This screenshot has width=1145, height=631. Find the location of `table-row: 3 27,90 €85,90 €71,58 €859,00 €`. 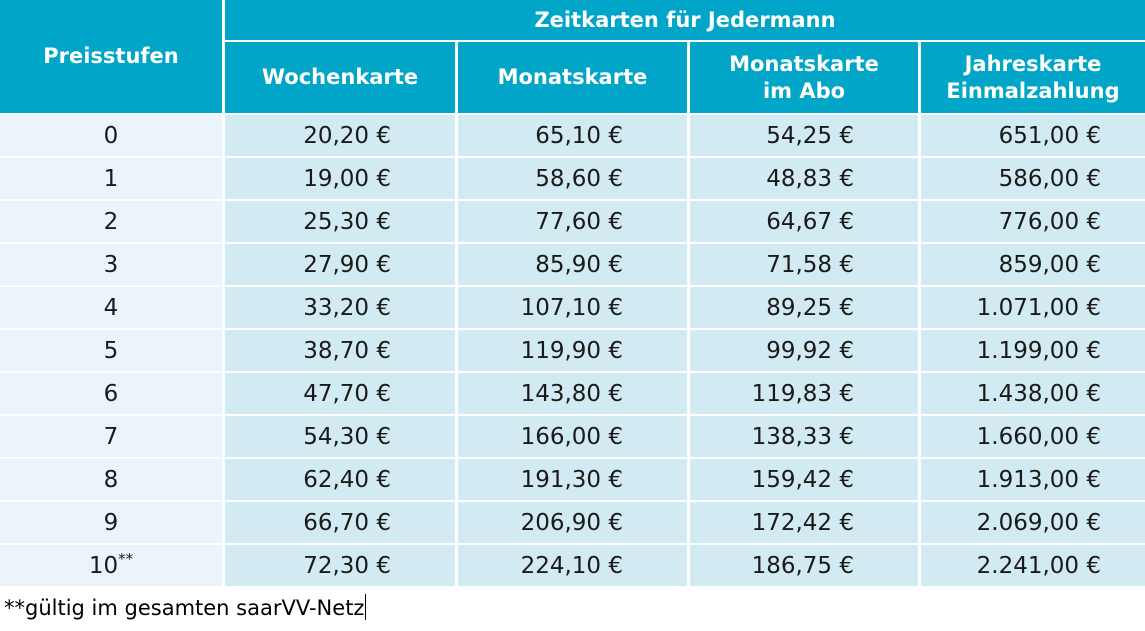

table-row: 3 27,90 €85,90 €71,58 €859,00 € is located at coordinates (572, 265).